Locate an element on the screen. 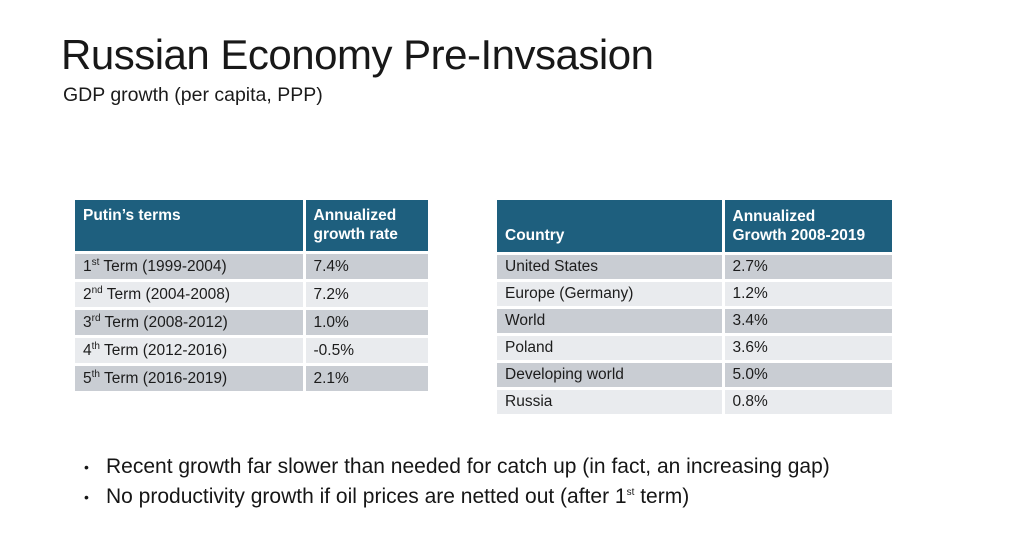 This screenshot has width=1024, height=559. term-years: Term (2012-2016) is located at coordinates (163, 350).